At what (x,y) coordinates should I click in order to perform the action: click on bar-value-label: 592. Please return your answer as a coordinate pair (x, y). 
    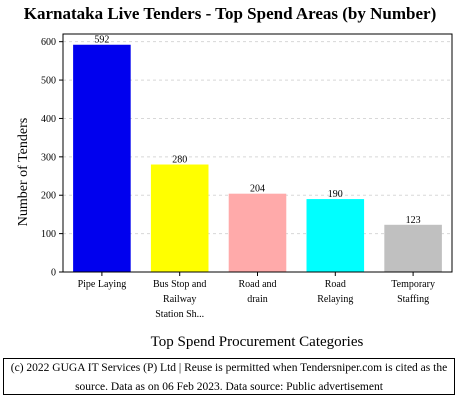
    Looking at the image, I should click on (101, 40).